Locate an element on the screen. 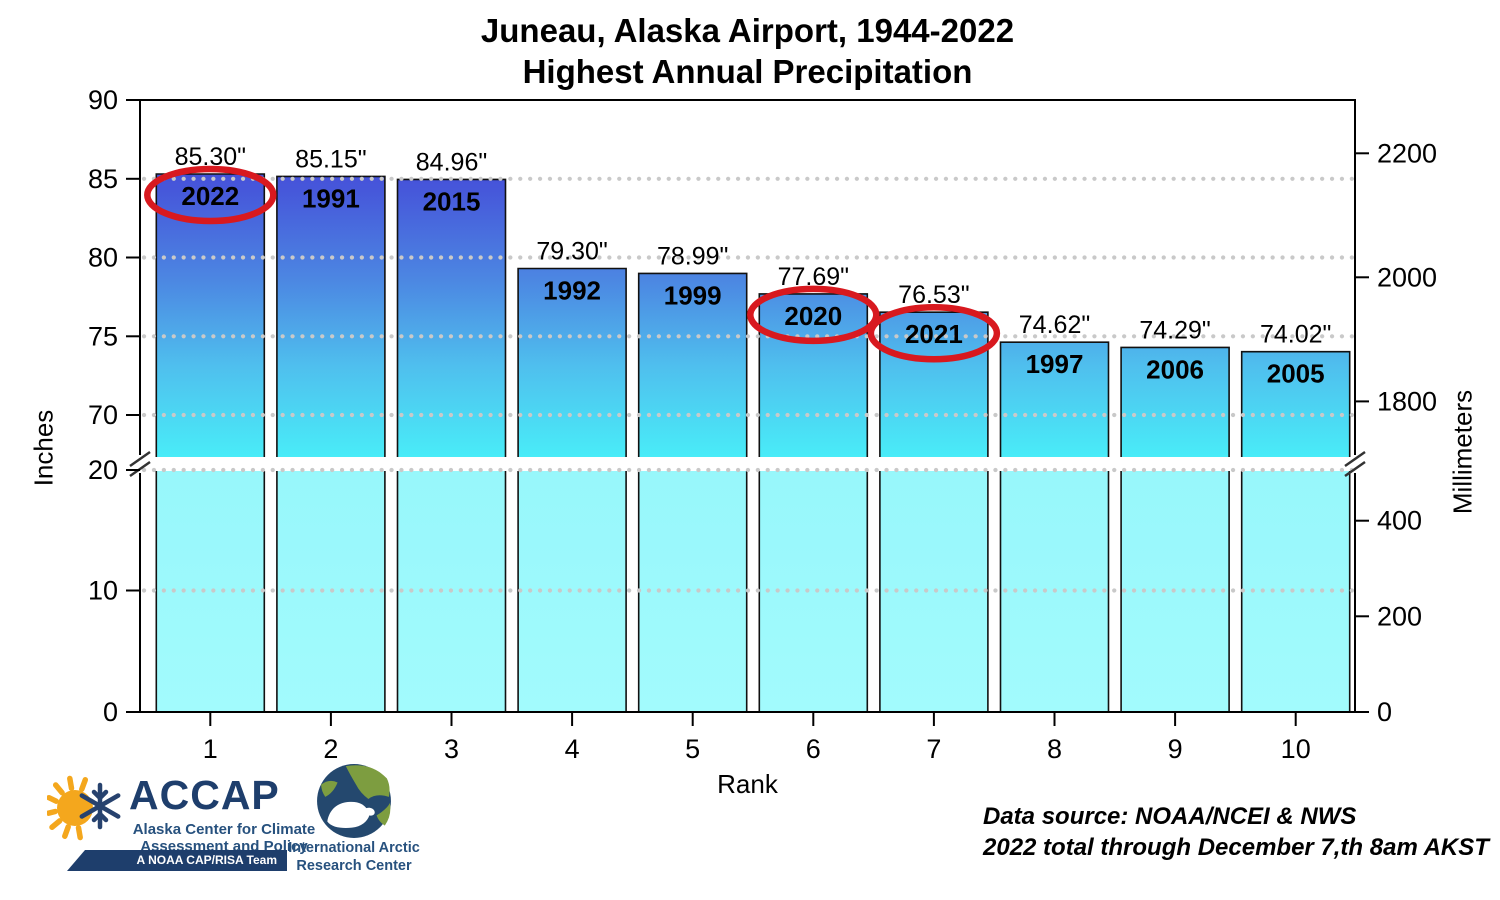 The image size is (1500, 900). y-axis-label-millimeters: Millimeters is located at coordinates (1462, 452).